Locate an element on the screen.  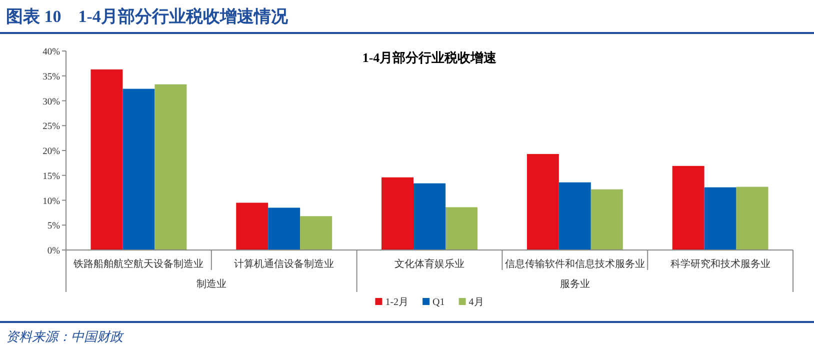
x-tick-label: 计算机通信设备制造业 is located at coordinates (284, 264).